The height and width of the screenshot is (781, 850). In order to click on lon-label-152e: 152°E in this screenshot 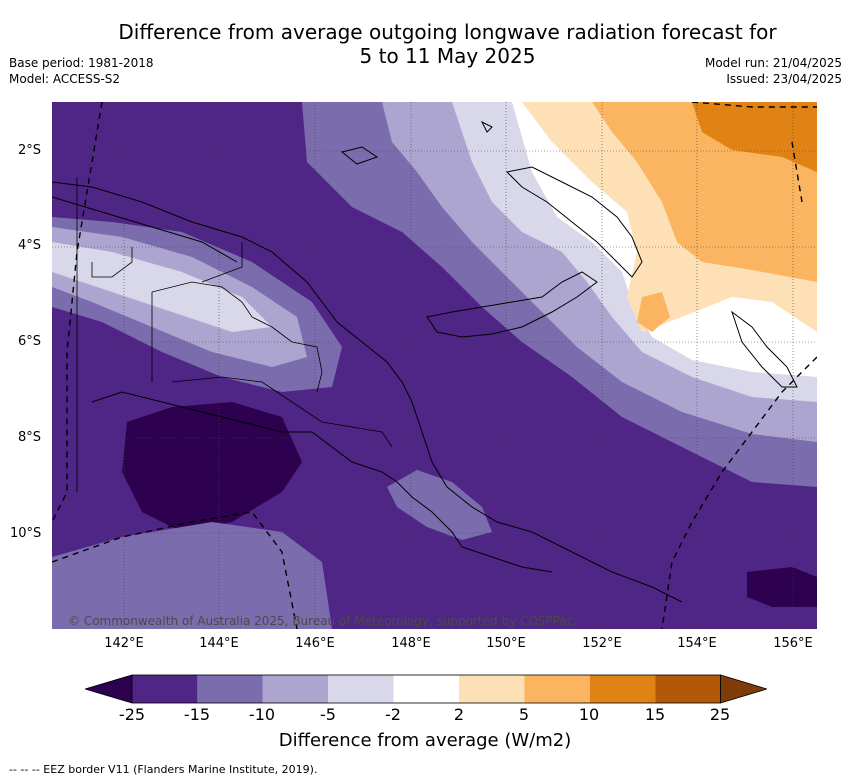, I will do `click(602, 643)`.